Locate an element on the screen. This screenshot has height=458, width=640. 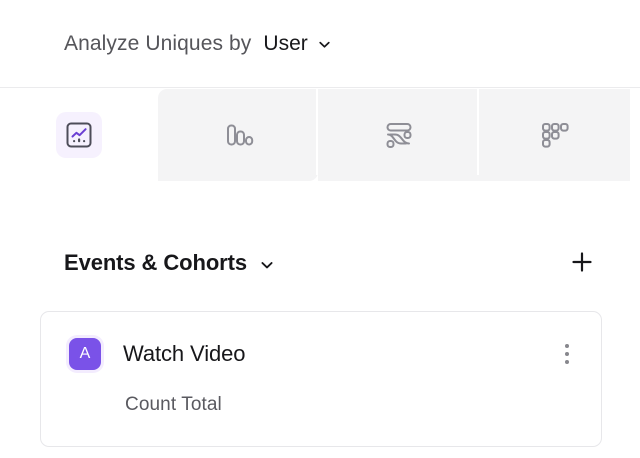
line-chart-icon is located at coordinates (79, 135).